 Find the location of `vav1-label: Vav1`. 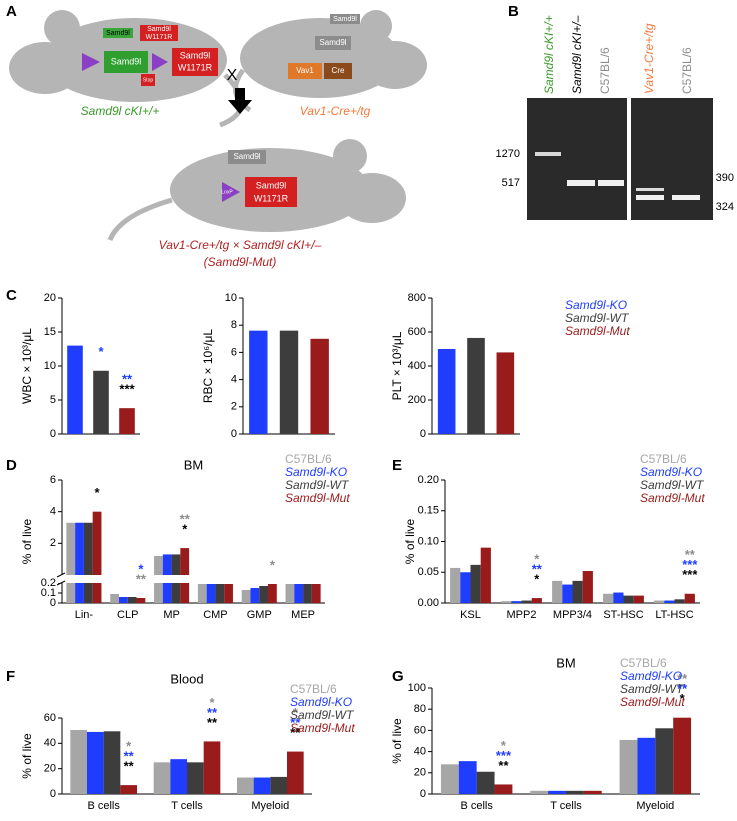

vav1-label: Vav1 is located at coordinates (305, 70).